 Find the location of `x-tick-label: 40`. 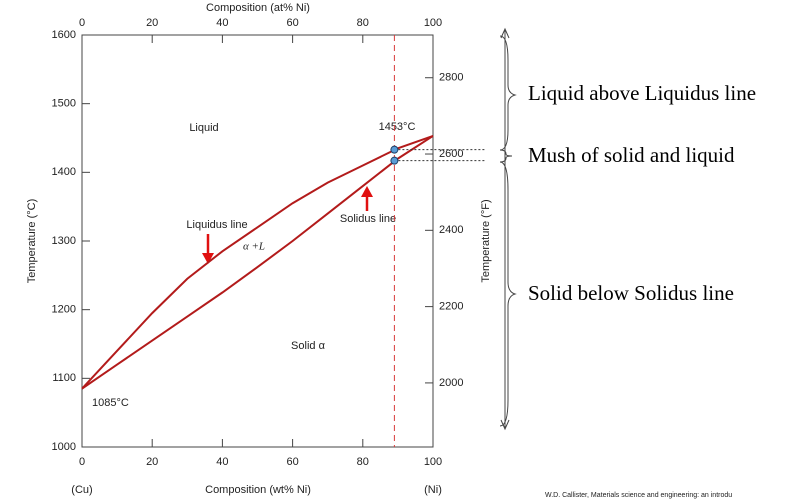

x-tick-label: 40 is located at coordinates (222, 462).